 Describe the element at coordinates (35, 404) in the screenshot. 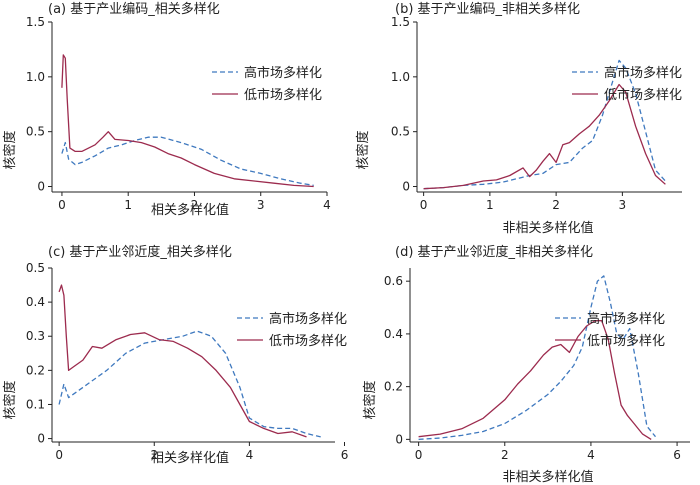

I see `y-tick-label: 0.1` at that location.